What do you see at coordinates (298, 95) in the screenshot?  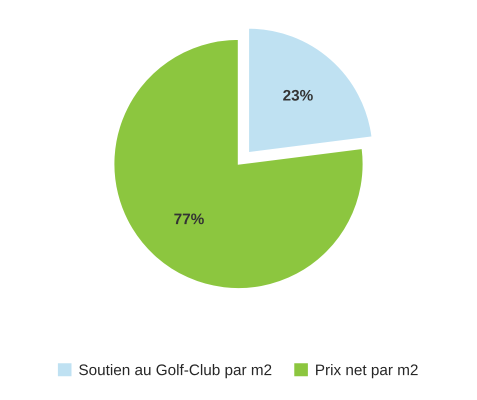 I see `data-label: 23%` at bounding box center [298, 95].